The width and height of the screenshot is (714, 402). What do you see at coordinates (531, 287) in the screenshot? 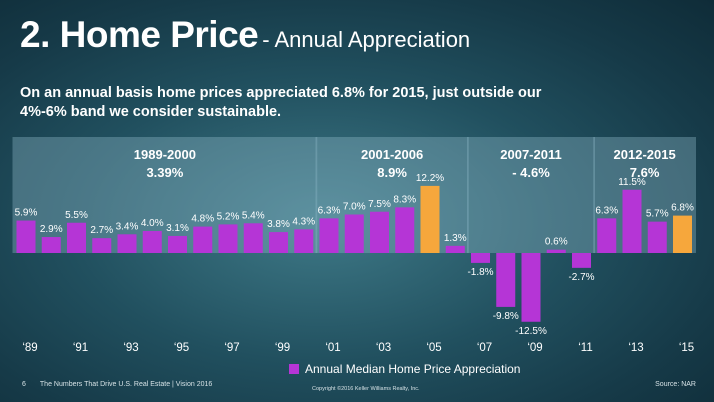
I see `bar-2009` at bounding box center [531, 287].